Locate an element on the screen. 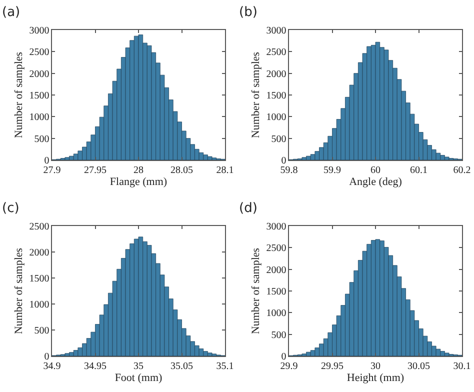  x-tick-label: 34.95 is located at coordinates (95, 366).